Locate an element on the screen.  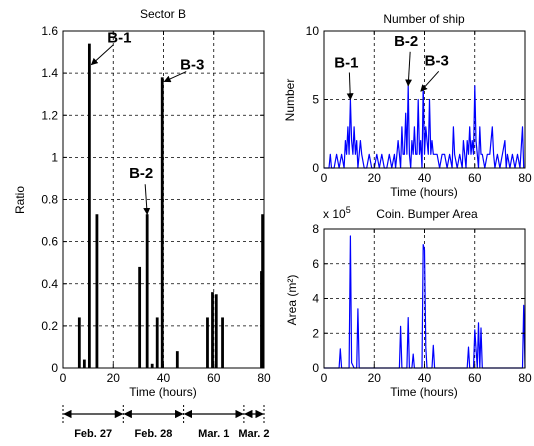
bumper-area-ytick-label-3: 6 is located at coordinates (315, 264).